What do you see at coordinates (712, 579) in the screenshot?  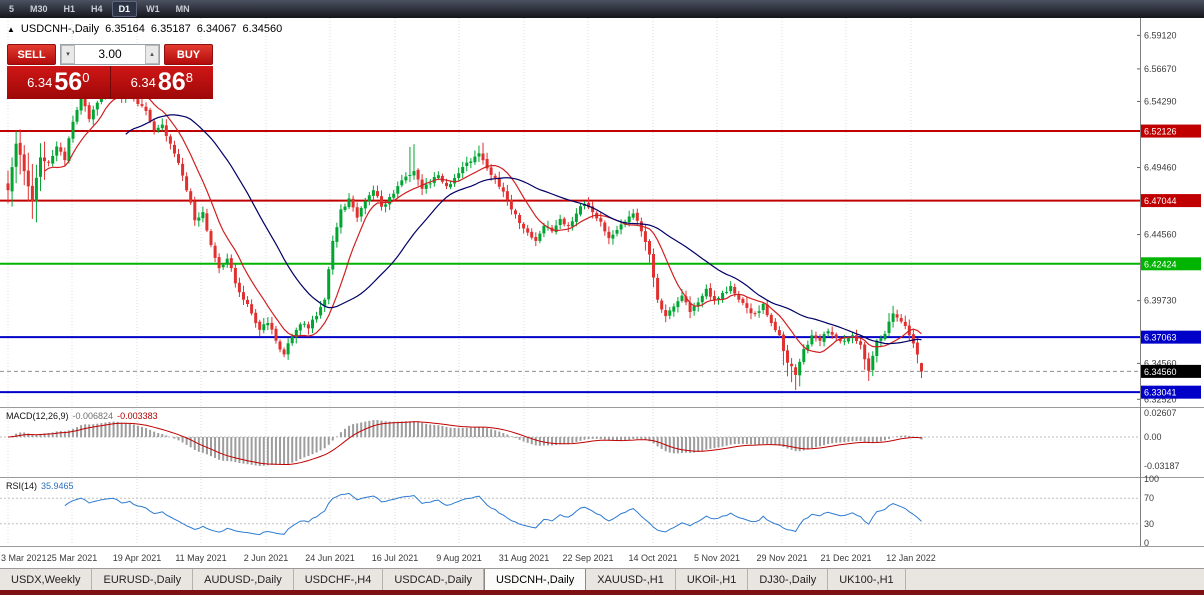 I see `chart-tab-ukoil-h1: UKOil-,H1` at bounding box center [712, 579].